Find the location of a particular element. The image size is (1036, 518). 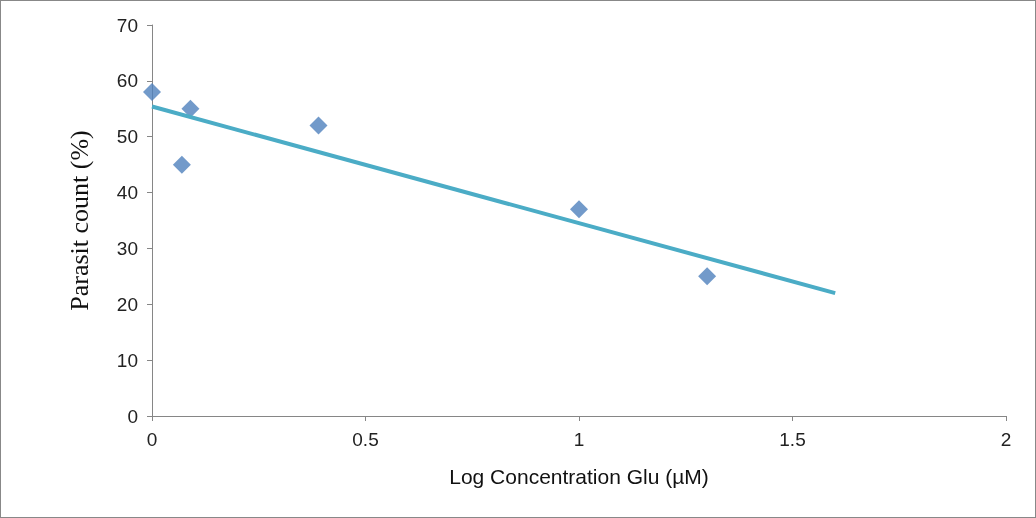

y-tick-label: 20 is located at coordinates (127, 304).